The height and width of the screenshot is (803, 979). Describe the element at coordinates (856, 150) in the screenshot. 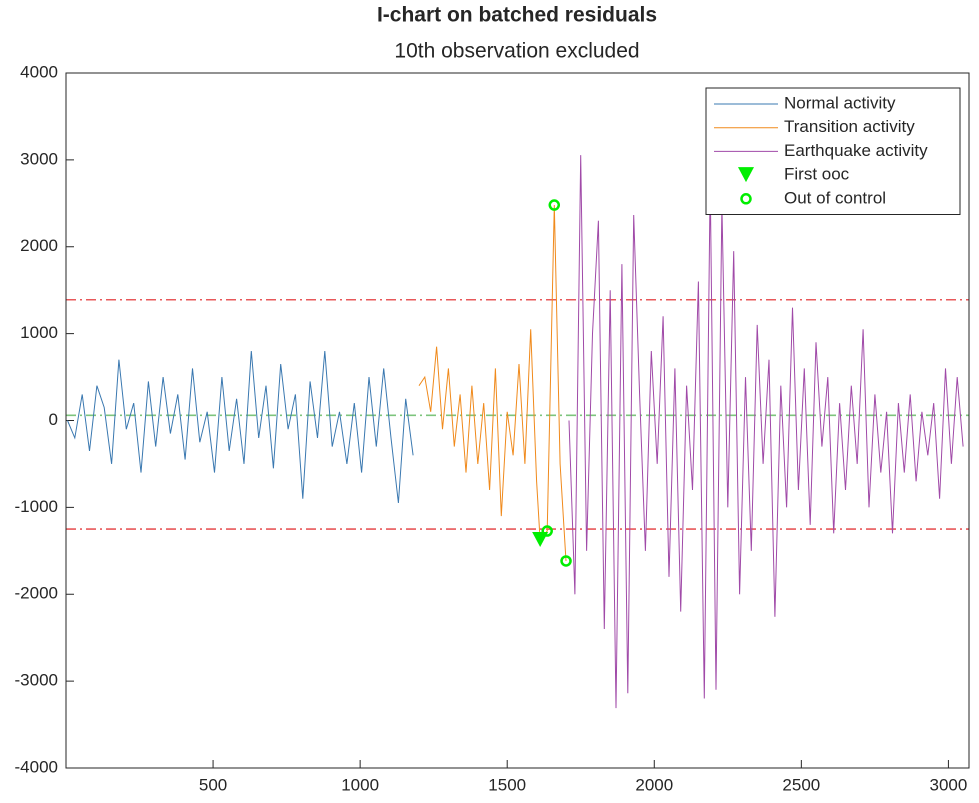

I see `legend-label: Earthquake activity` at that location.